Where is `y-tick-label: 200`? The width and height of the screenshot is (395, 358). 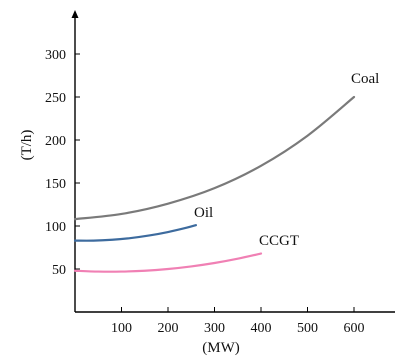
y-tick-label: 200 is located at coordinates (55, 141).